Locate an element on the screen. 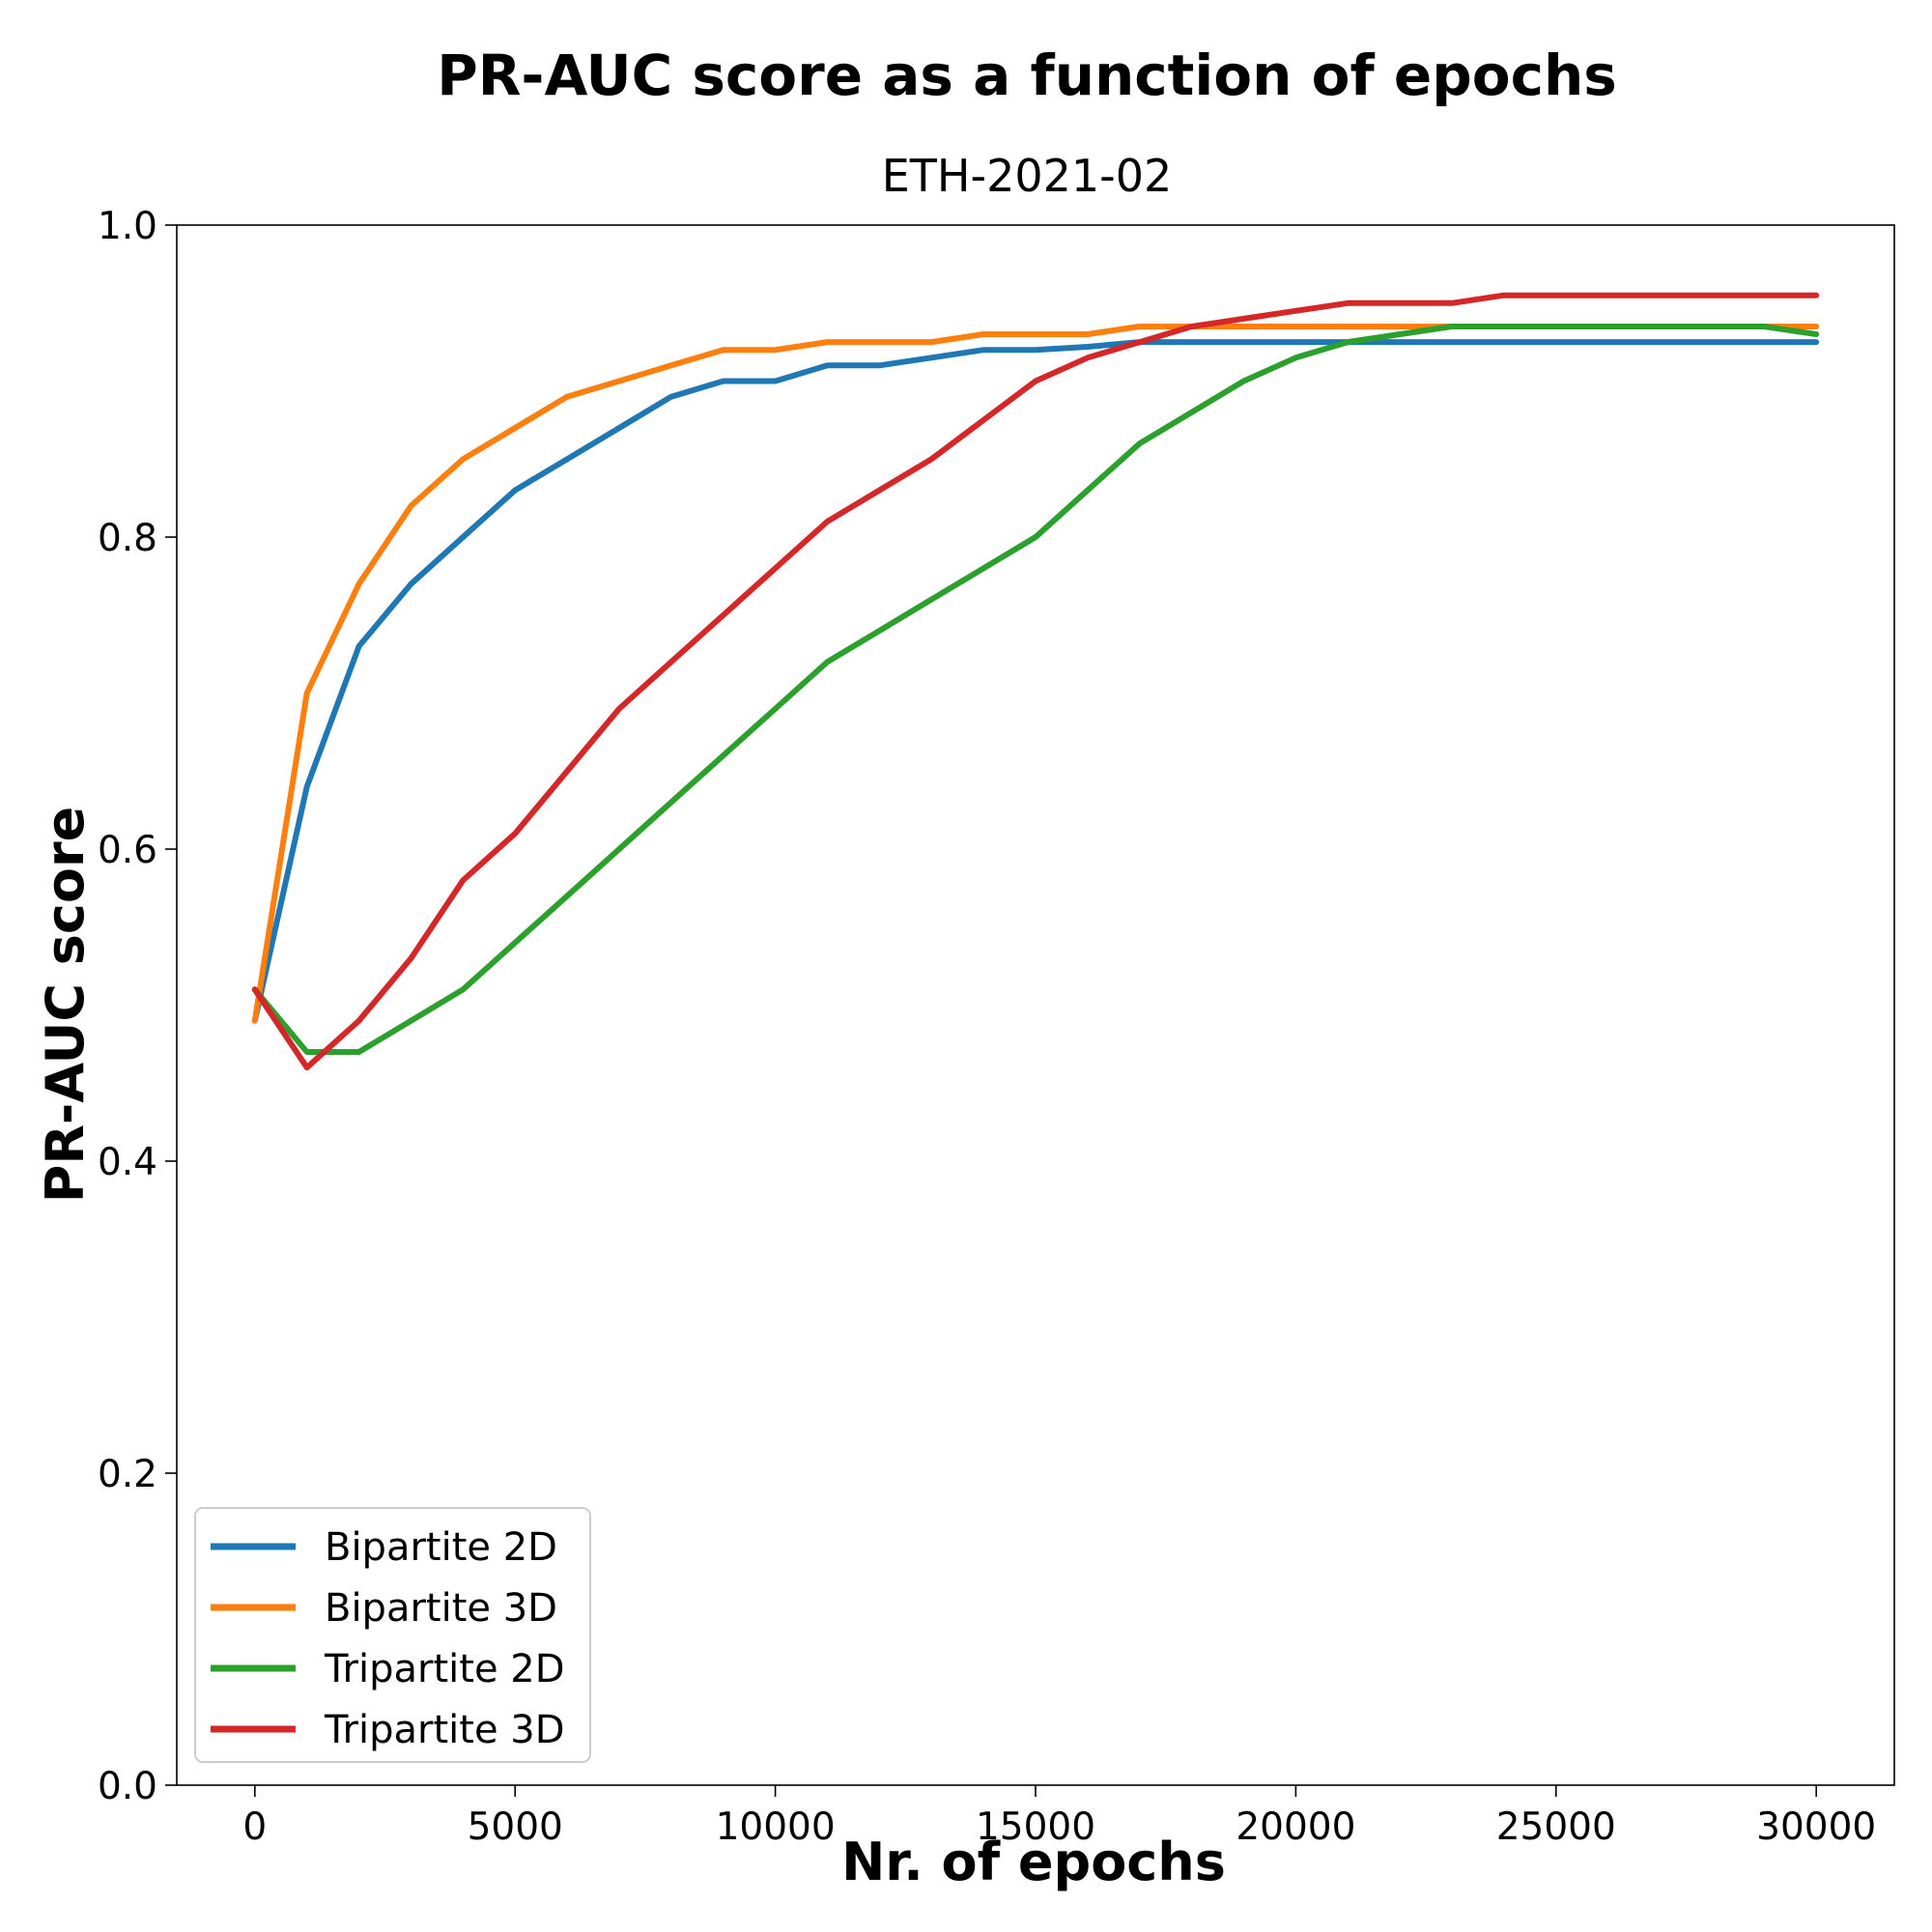  x-axis: 0 5000 10000 15000 20000 25000 30000 is located at coordinates (1059, 1817).